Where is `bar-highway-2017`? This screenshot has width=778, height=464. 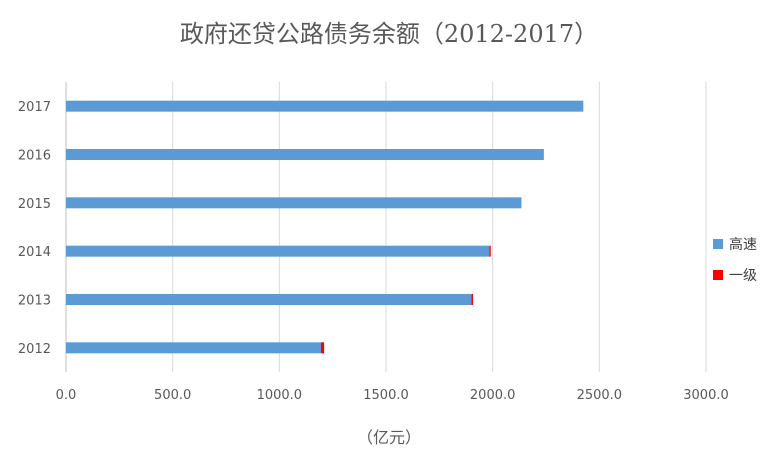
bar-highway-2017 is located at coordinates (325, 106).